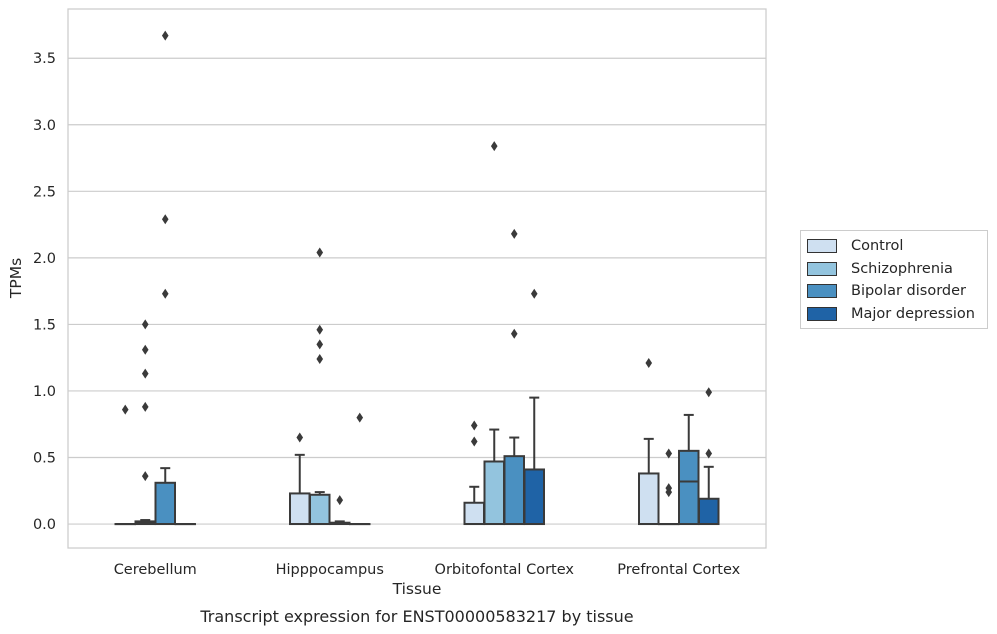 This screenshot has width=997, height=634. I want to click on y-tick-label: 1.5, so click(44, 325).